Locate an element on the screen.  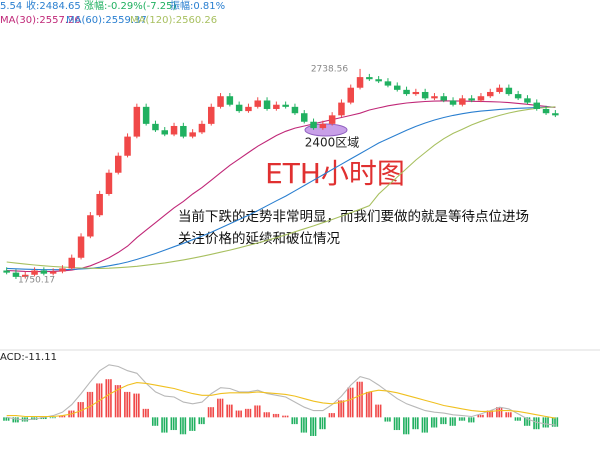
high-label: 2738.56 is located at coordinates (329, 69).